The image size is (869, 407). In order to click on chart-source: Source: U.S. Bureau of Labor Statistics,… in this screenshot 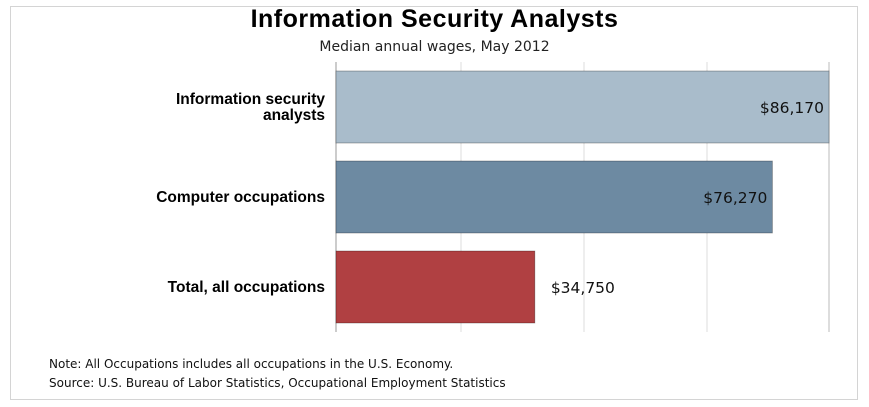, I will do `click(277, 383)`.